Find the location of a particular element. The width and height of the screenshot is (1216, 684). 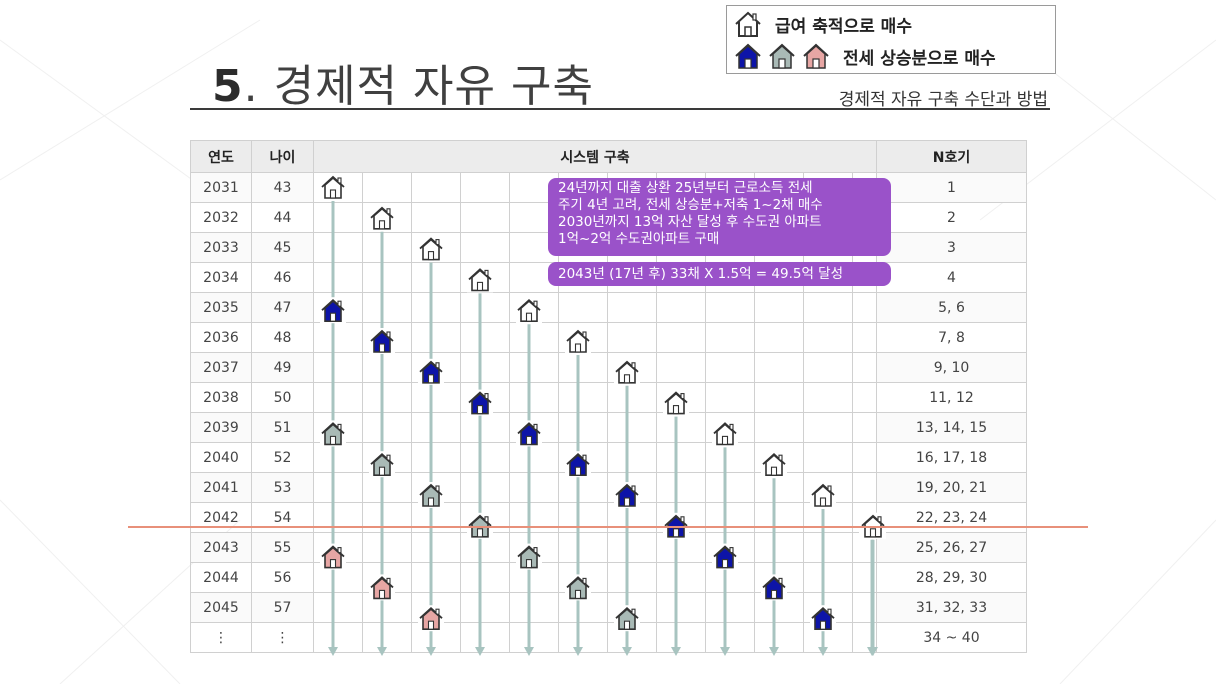

cell-year: 2037 is located at coordinates (221, 367).